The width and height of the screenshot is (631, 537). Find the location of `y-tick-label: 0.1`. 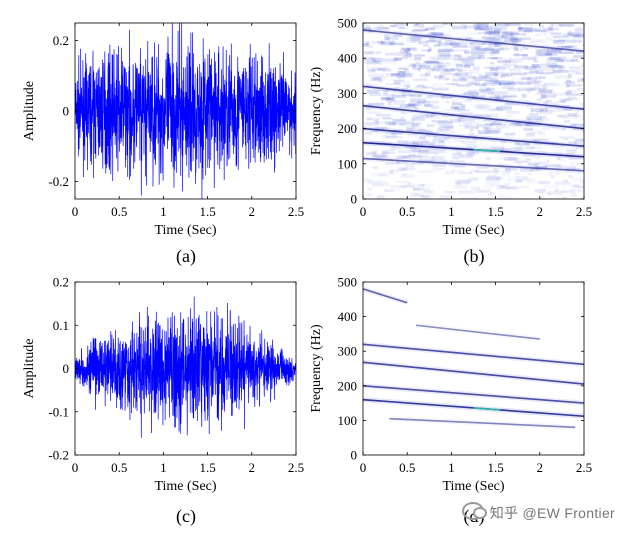

y-tick-label: 0.1 is located at coordinates (61, 325).